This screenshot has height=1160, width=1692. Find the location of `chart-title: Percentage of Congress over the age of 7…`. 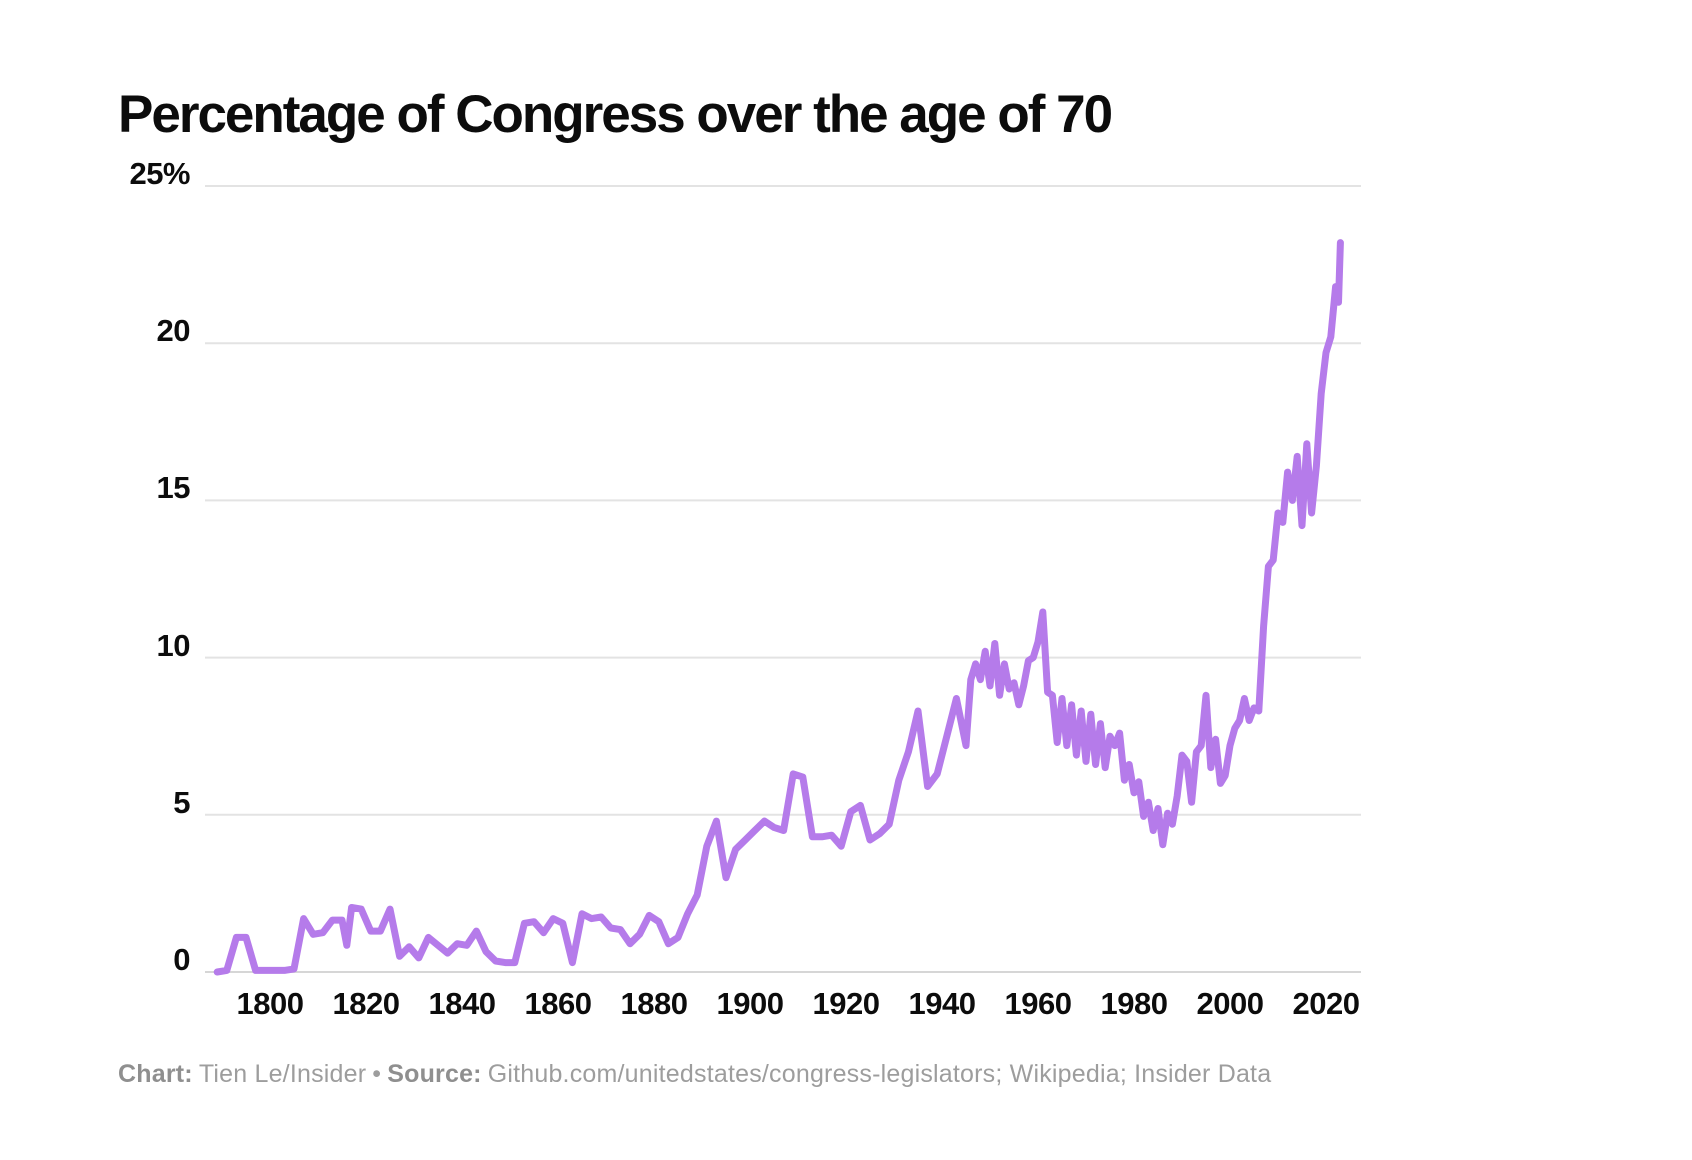

chart-title: Percentage of Congress over the age of 7… is located at coordinates (615, 114).